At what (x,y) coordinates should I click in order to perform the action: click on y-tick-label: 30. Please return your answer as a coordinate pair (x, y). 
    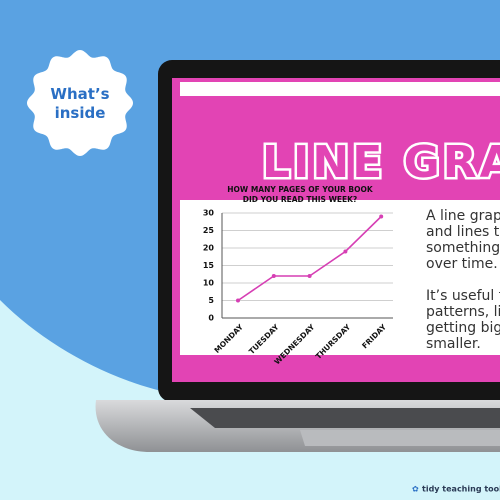
    Looking at the image, I should click on (209, 213).